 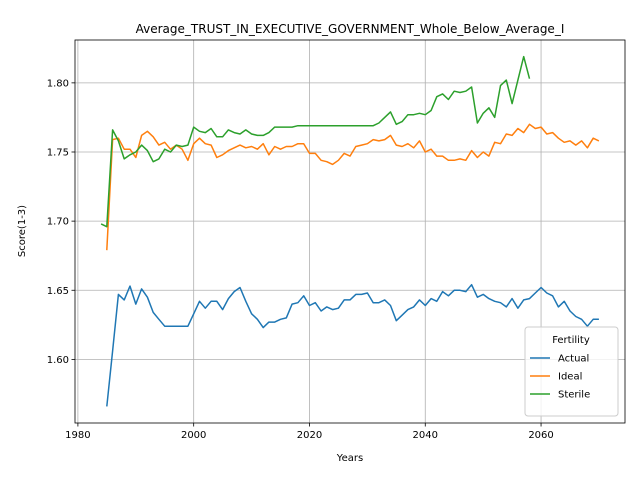 I want to click on y-tick-label: 1.80, so click(x=58, y=83).